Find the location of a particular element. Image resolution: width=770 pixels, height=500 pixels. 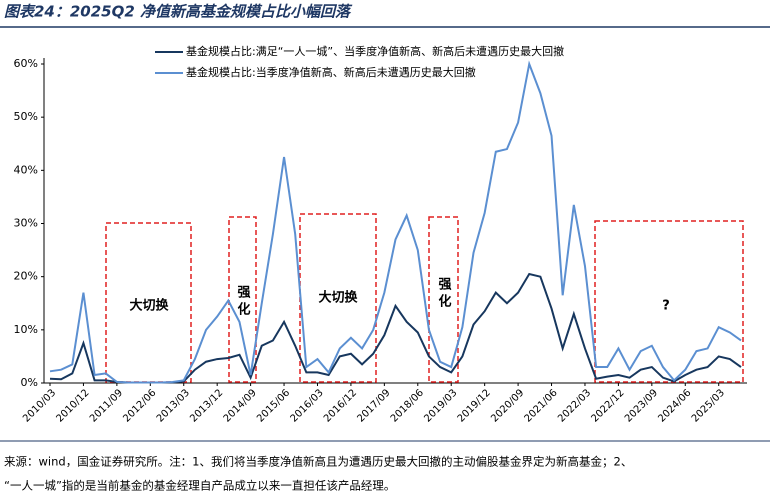

x-tick-label: 2010/03 is located at coordinates (39, 405).